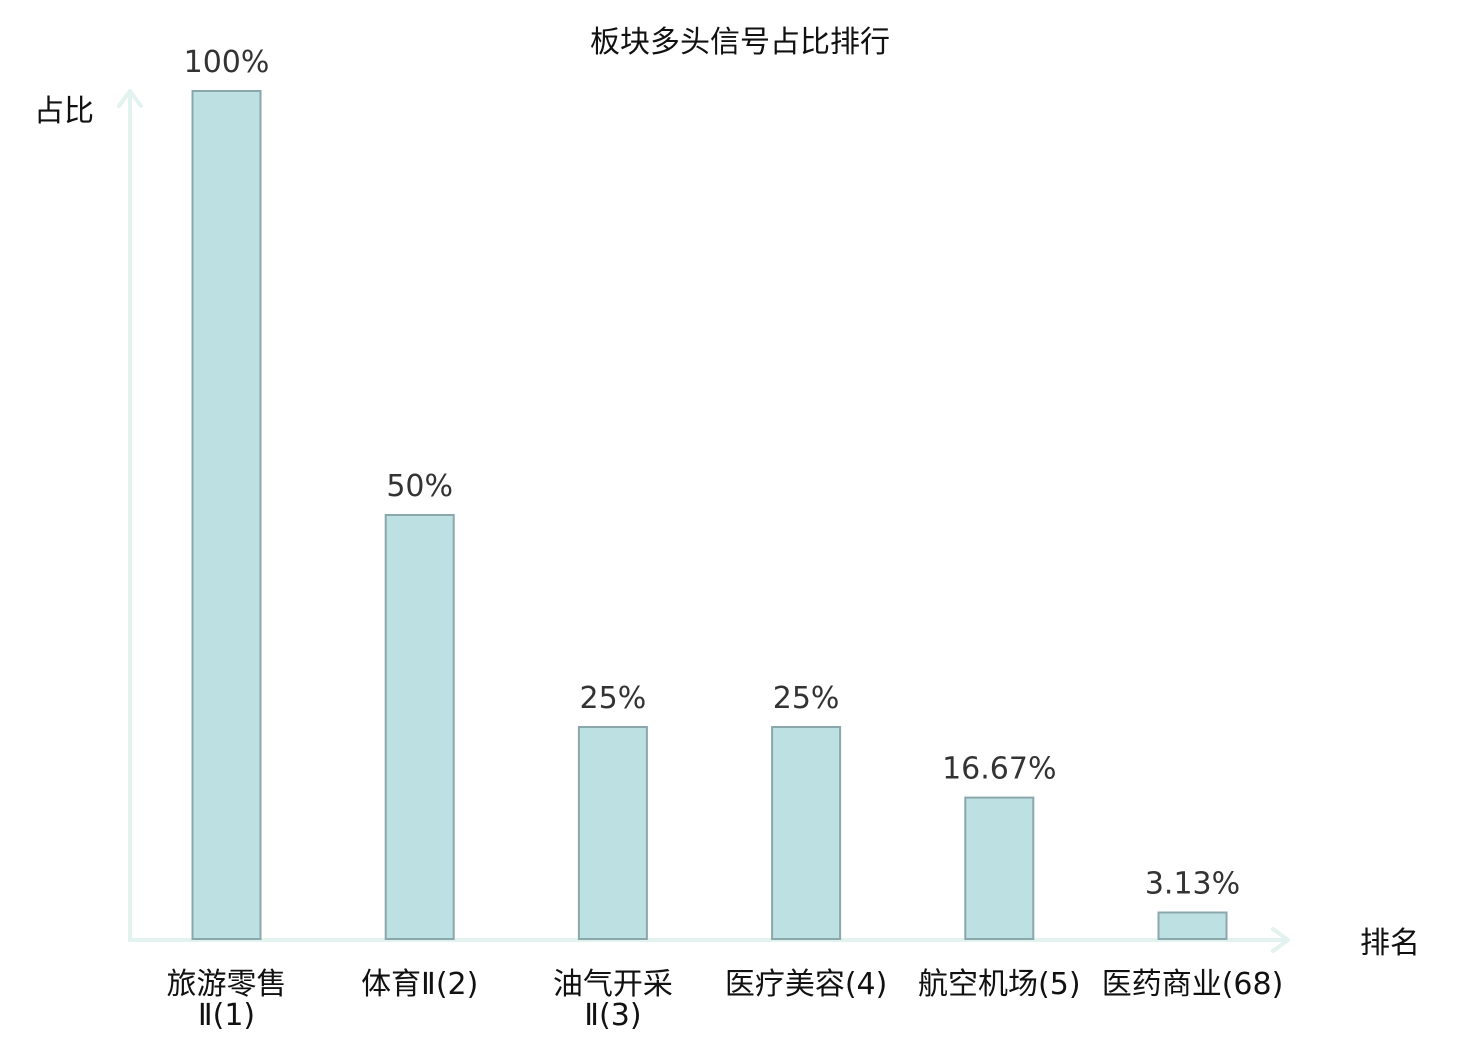 The height and width of the screenshot is (1040, 1480). Describe the element at coordinates (613, 984) in the screenshot. I see `category-label: 油气开采` at that location.